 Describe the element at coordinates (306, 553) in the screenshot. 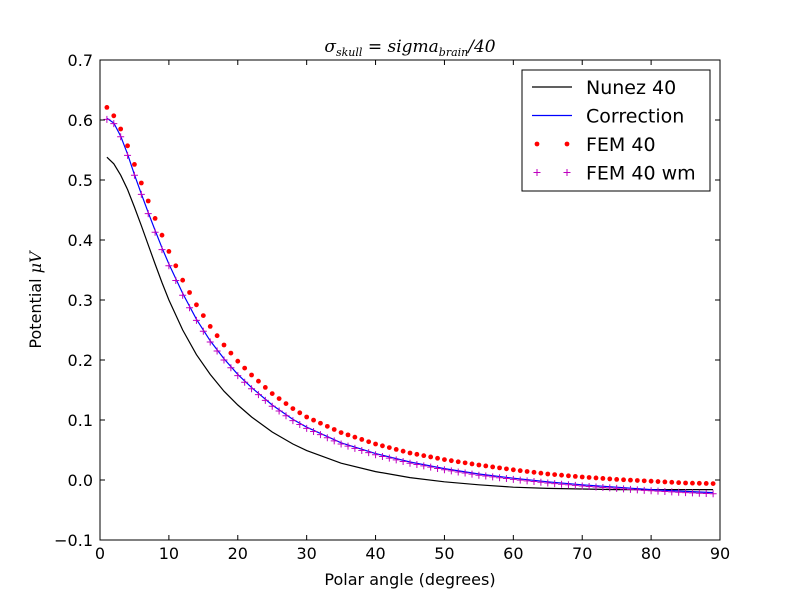

I see `x-tick-label: 30` at that location.